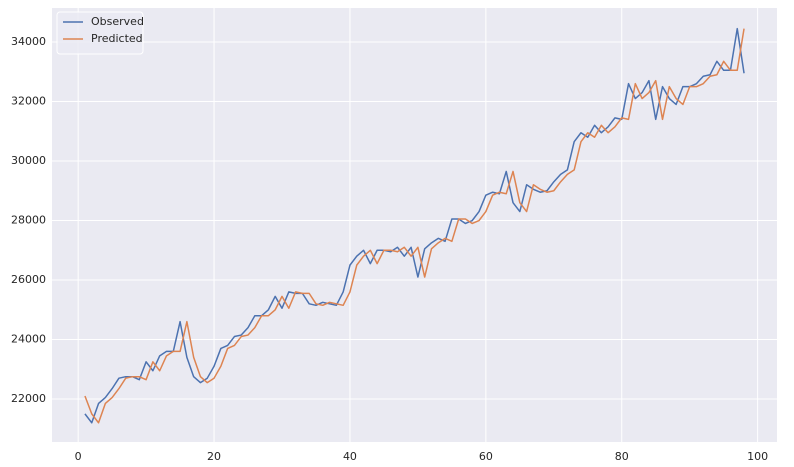 Image resolution: width=794 pixels, height=467 pixels. Describe the element at coordinates (28, 220) in the screenshot. I see `y-tick-label: 28000` at that location.